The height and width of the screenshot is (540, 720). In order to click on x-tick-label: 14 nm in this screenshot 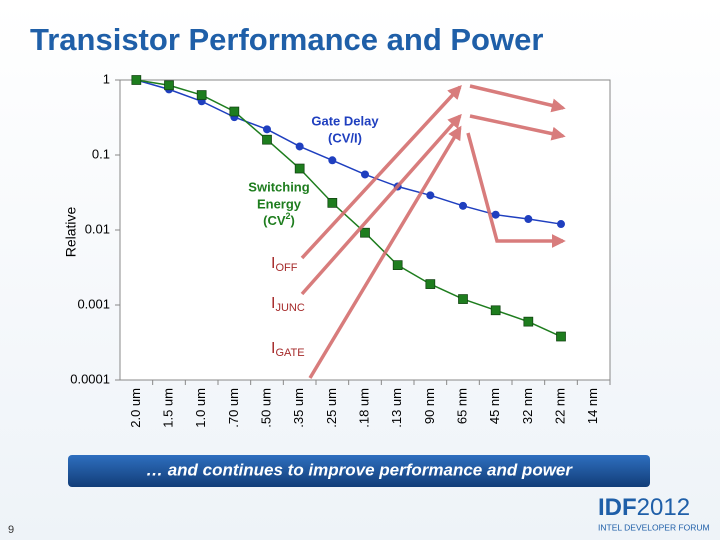, I will do `click(592, 406)`.